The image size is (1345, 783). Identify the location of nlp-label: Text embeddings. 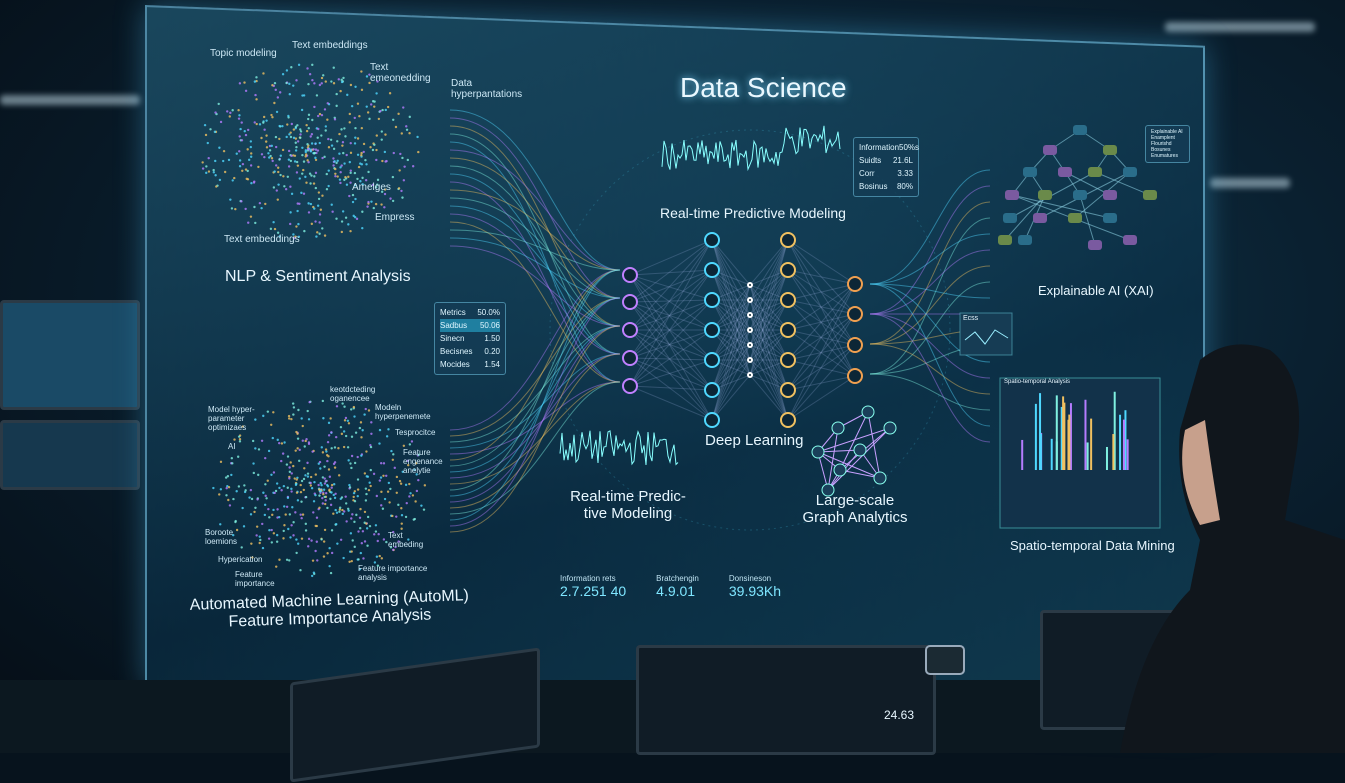
(330, 45).